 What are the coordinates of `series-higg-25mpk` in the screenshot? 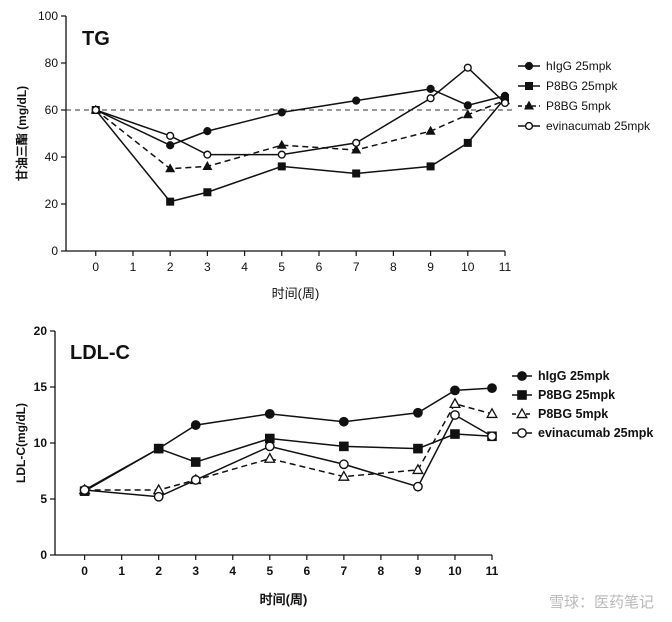 It's located at (300, 117).